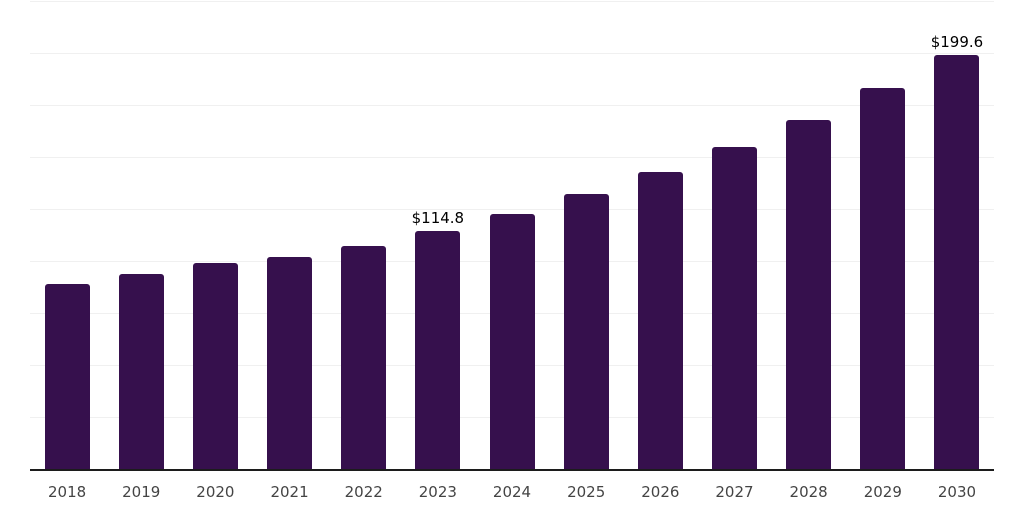 This screenshot has width=1024, height=512. Describe the element at coordinates (290, 363) in the screenshot. I see `bar-2021` at that location.